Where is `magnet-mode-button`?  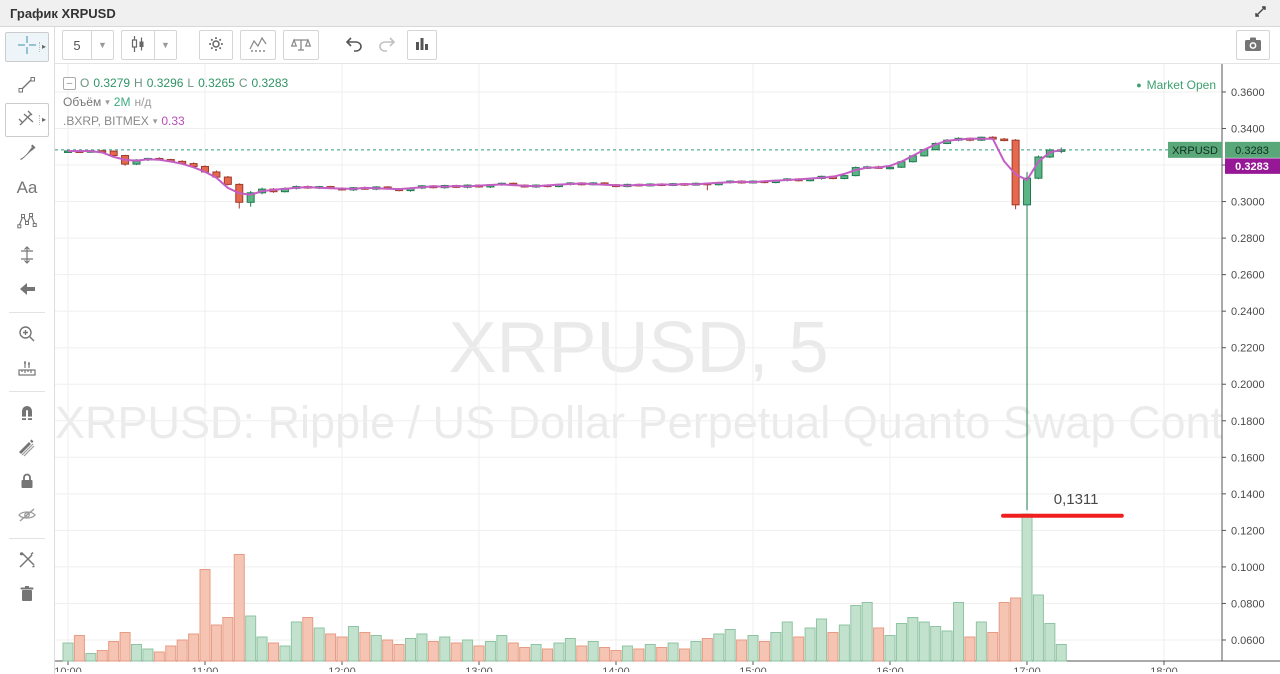 magnet-mode-button is located at coordinates (27, 414).